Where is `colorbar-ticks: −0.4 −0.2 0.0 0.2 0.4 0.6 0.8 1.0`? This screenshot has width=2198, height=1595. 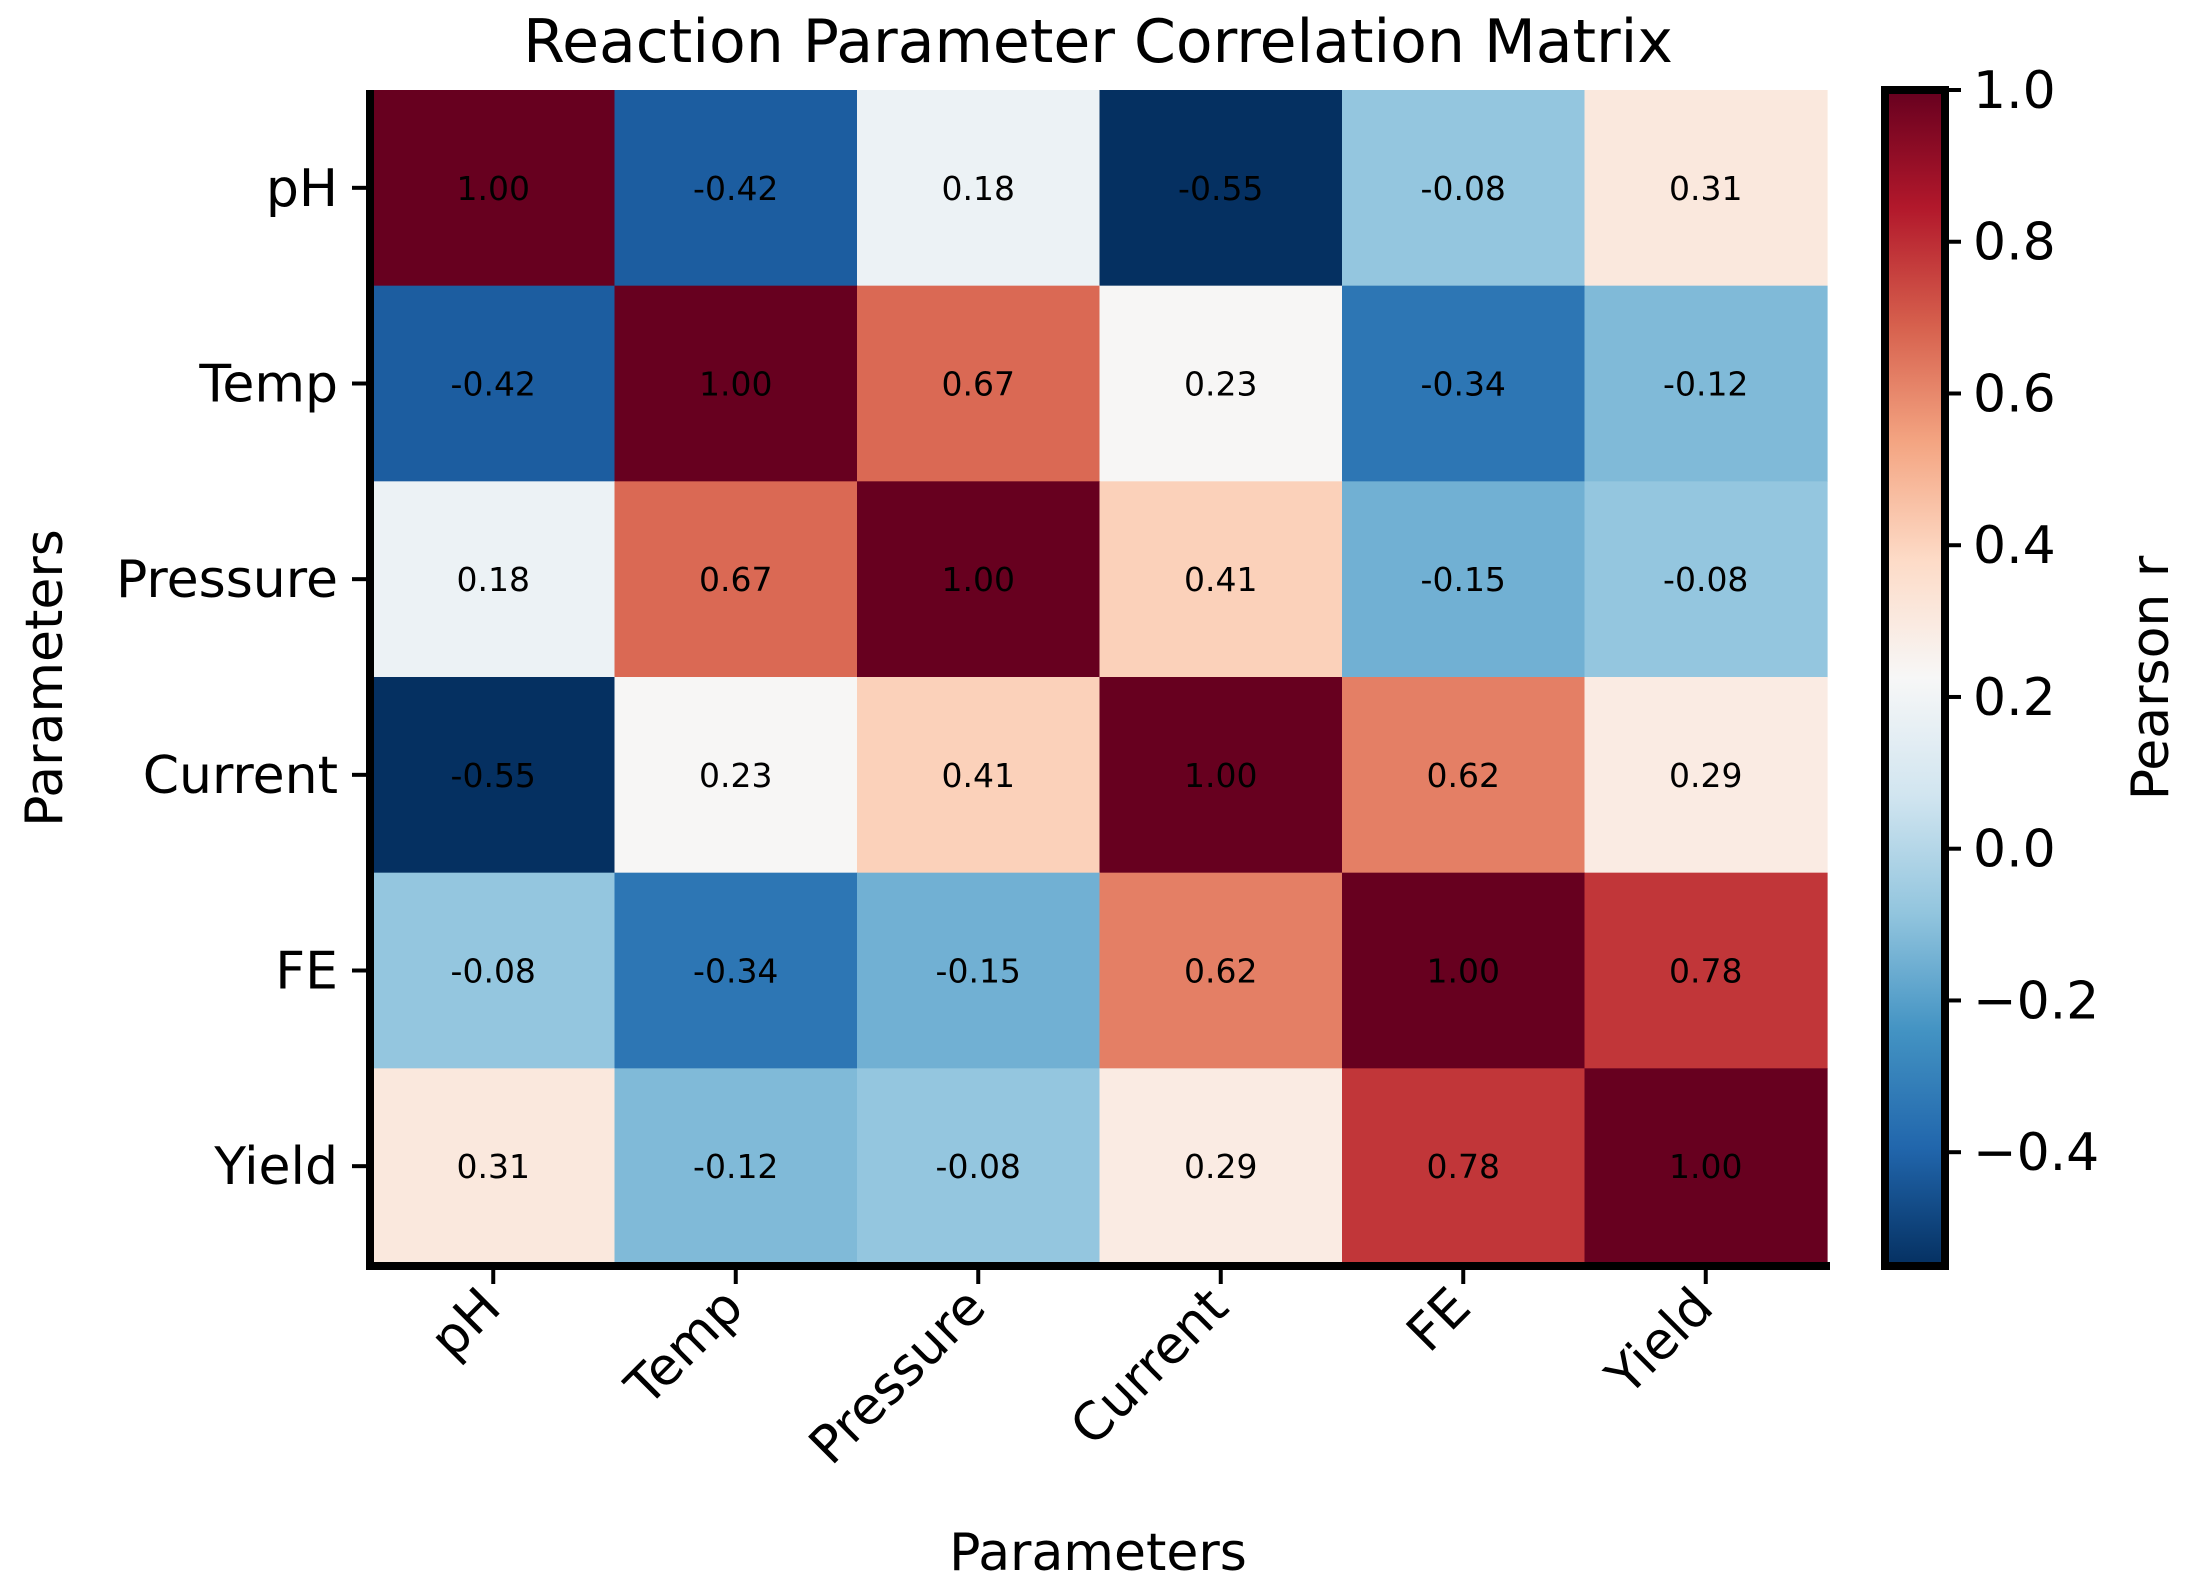 colorbar-ticks: −0.4 −0.2 0.0 0.2 0.4 0.6 0.8 1.0 is located at coordinates (2022, 622).